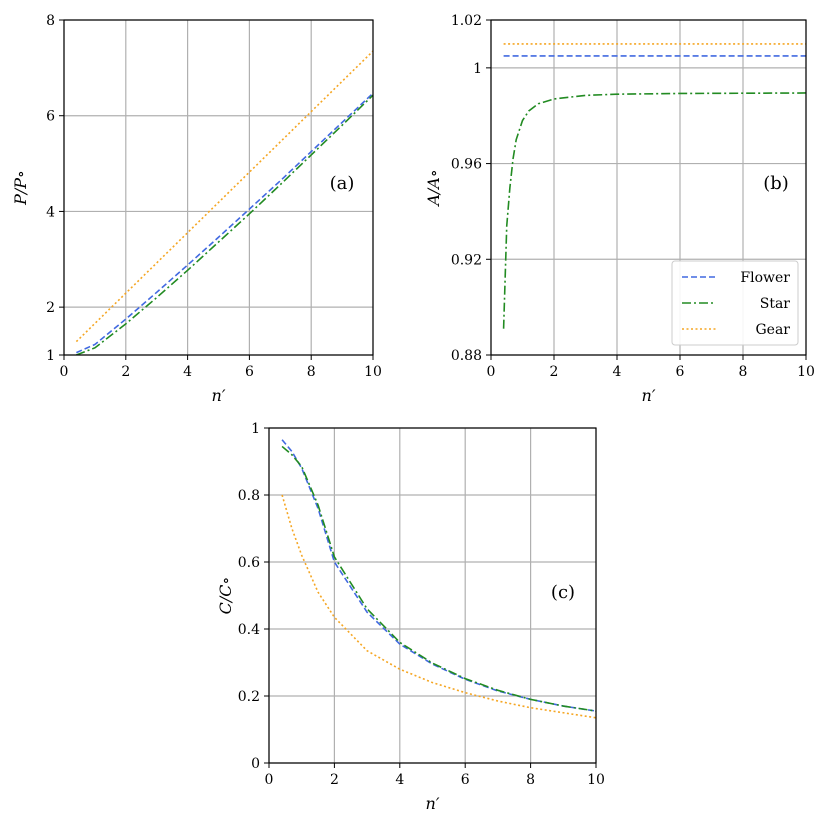  I want to click on y-axis-label: C/C∘, so click(225, 596).